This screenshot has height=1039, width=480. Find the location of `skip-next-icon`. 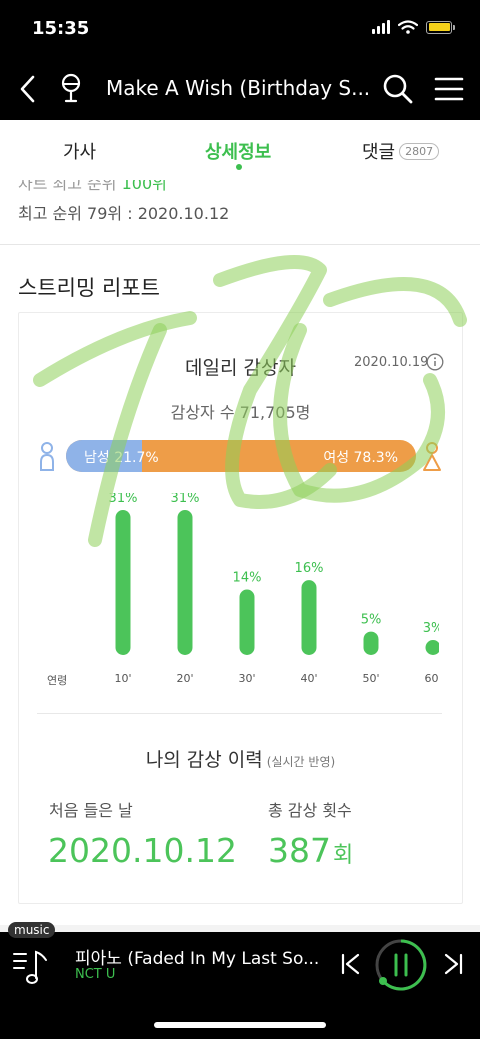

skip-next-icon is located at coordinates (454, 964).